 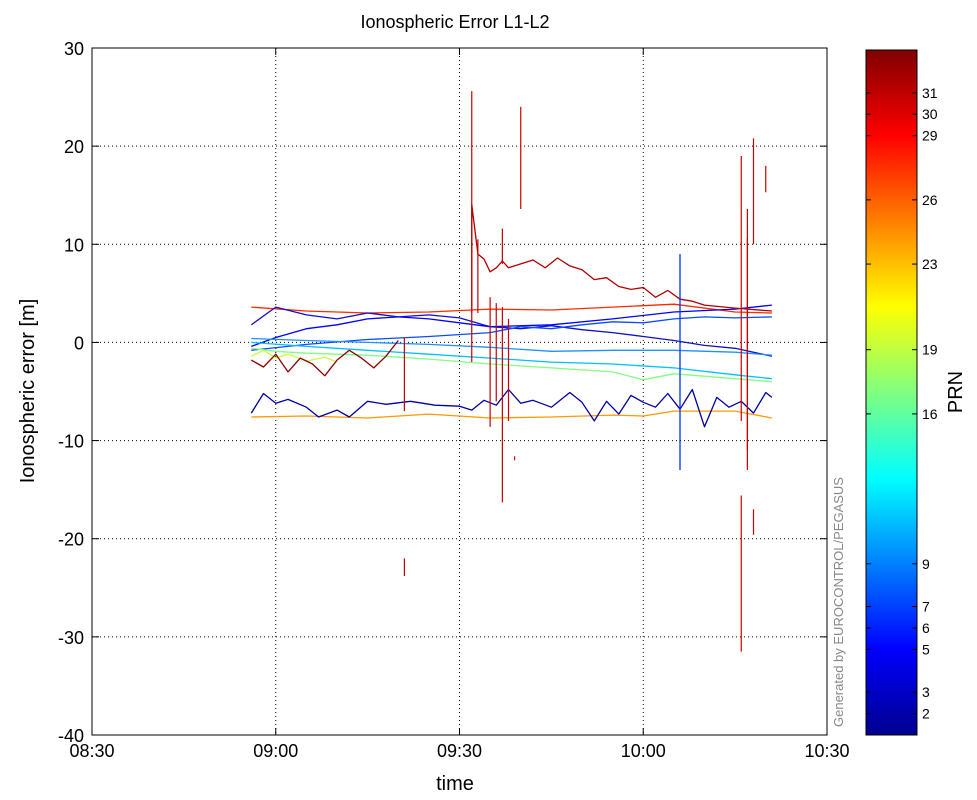 What do you see at coordinates (74, 245) in the screenshot?
I see `y-tick-label: 10` at bounding box center [74, 245].